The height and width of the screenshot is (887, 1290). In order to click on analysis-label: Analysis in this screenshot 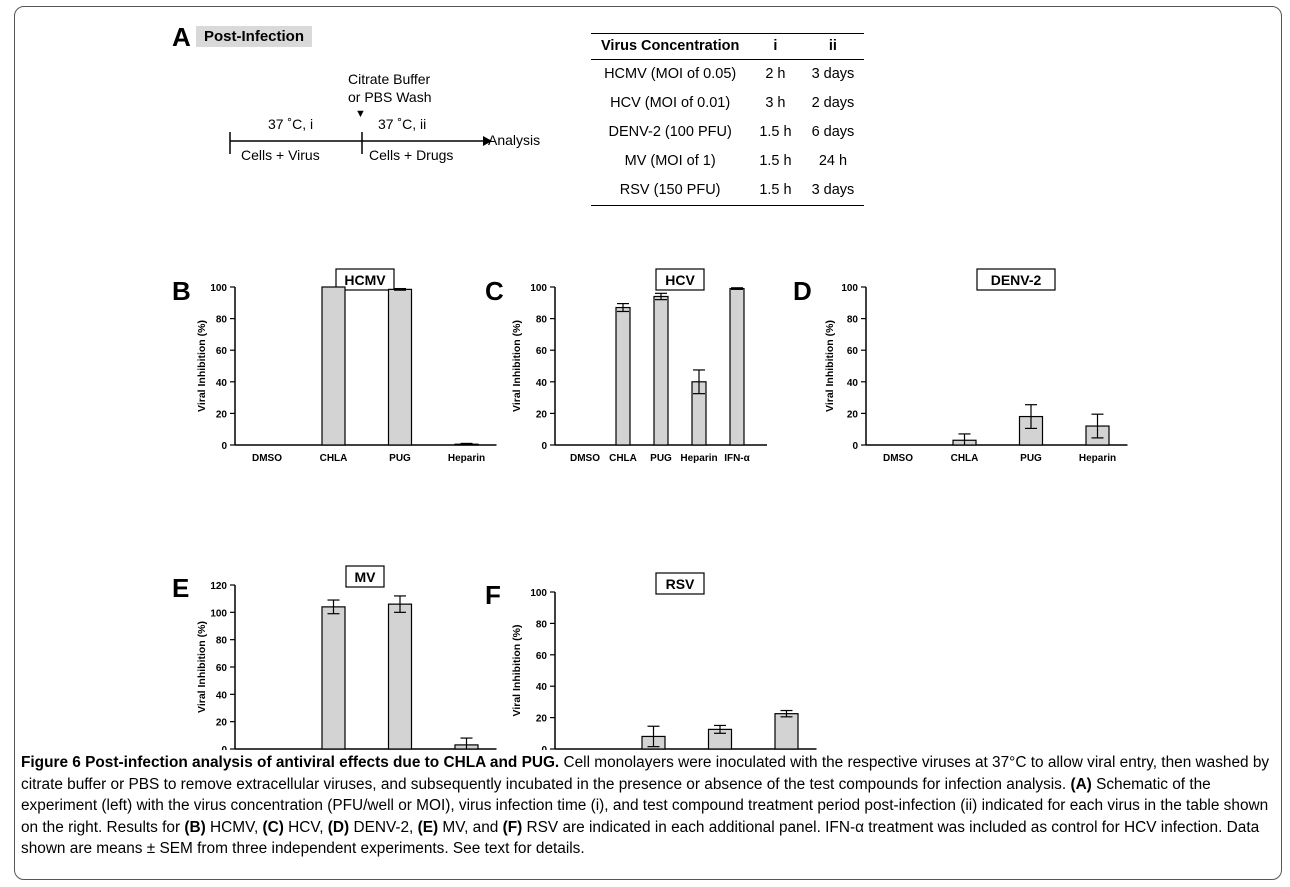, I will do `click(514, 140)`.